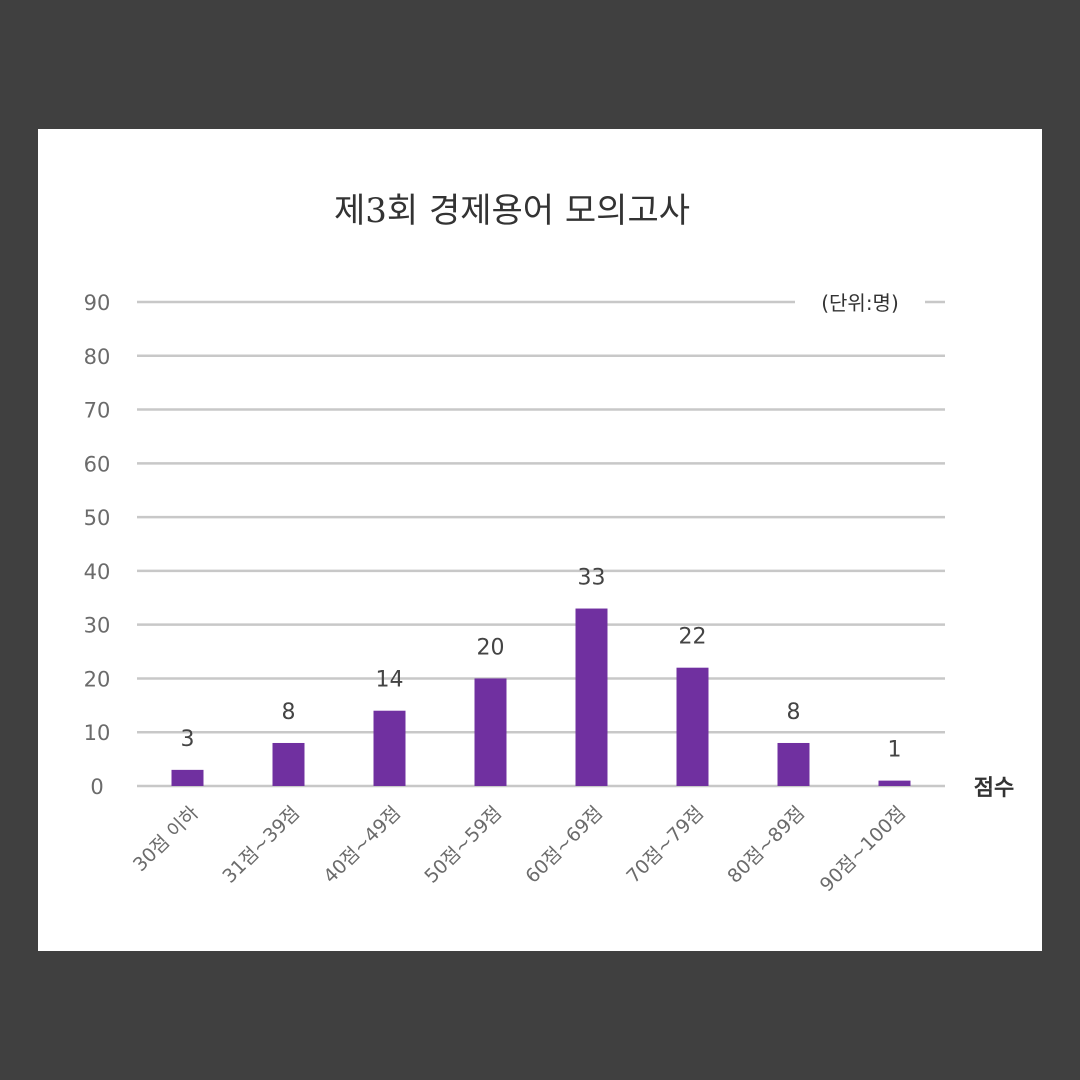 This screenshot has height=1080, width=1080. What do you see at coordinates (693, 637) in the screenshot?
I see `data-label: 22` at bounding box center [693, 637].